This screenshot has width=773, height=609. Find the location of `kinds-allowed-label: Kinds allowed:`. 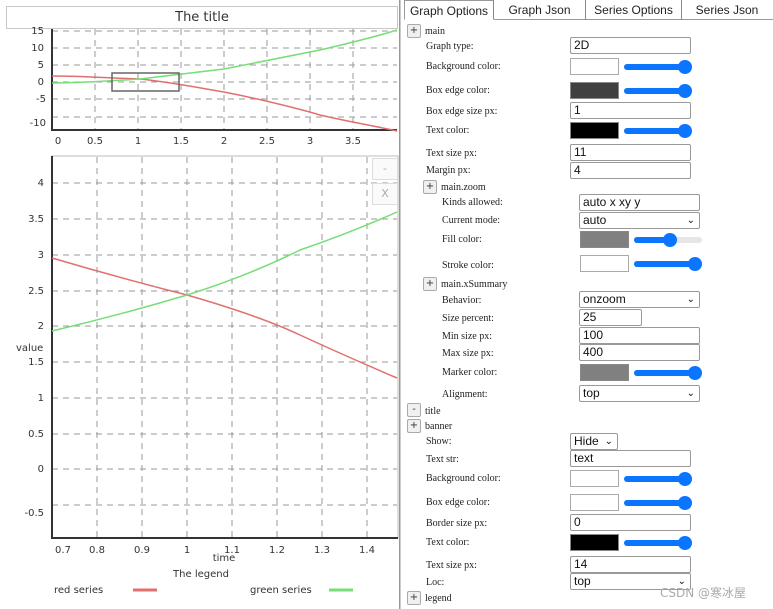

kinds-allowed-label: Kinds allowed: is located at coordinates (472, 202).